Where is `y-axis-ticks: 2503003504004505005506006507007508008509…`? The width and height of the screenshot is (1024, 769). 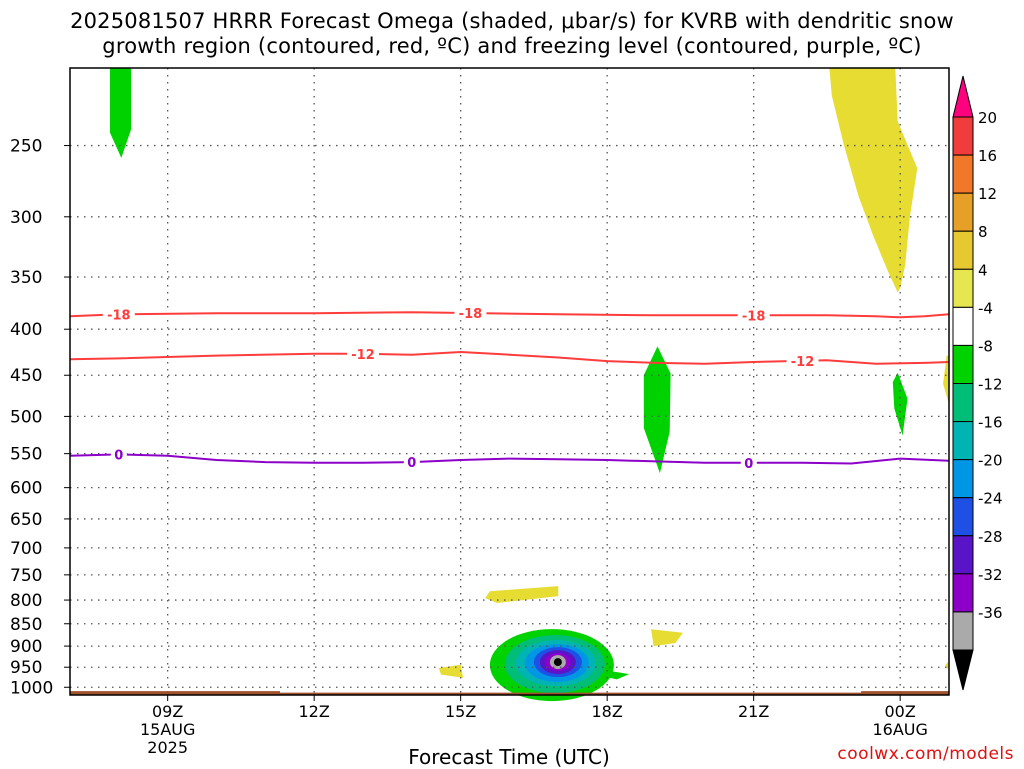 y-axis-ticks: 2503003504004505005506006507007508008509… is located at coordinates (40, 417).